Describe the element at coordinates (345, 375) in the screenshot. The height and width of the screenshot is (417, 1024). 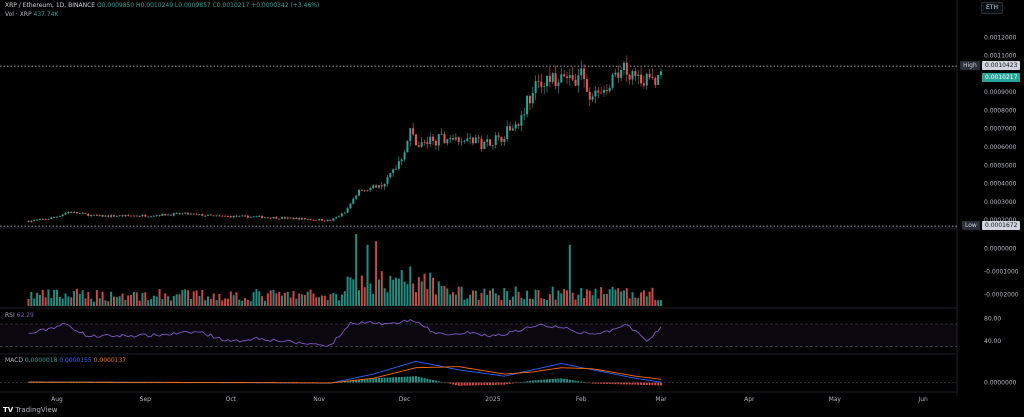
I see `signal-line` at that location.